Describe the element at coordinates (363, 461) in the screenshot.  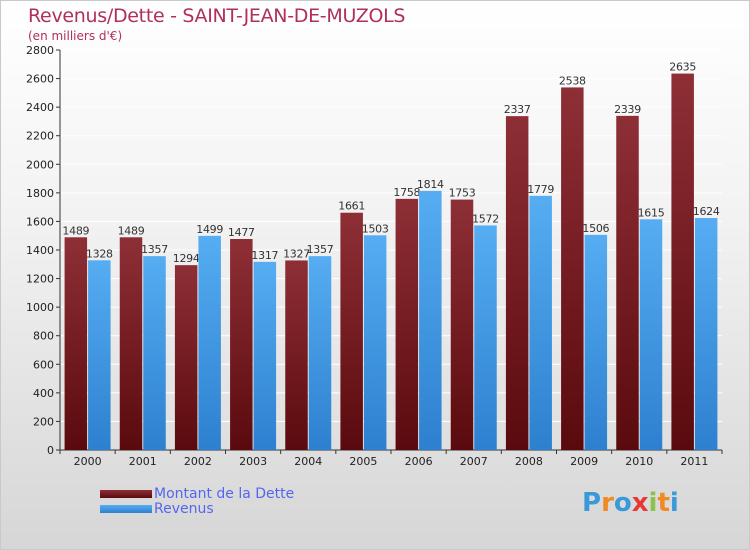
I see `x-tick-label: 2005` at that location.